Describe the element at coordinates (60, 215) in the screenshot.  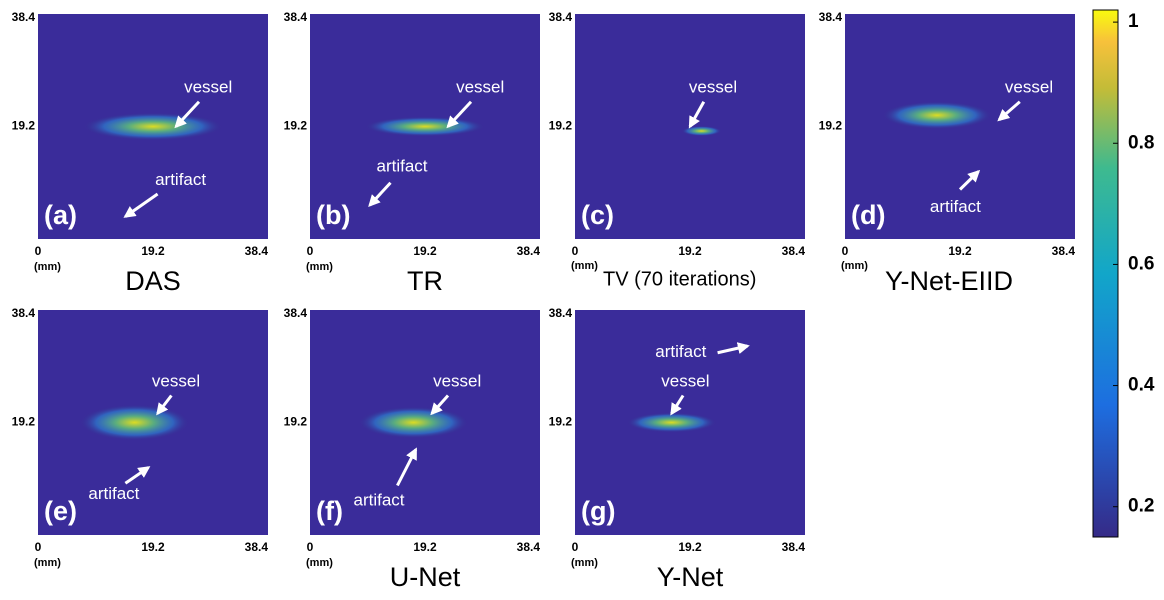
I see `panel-label: (a)` at that location.